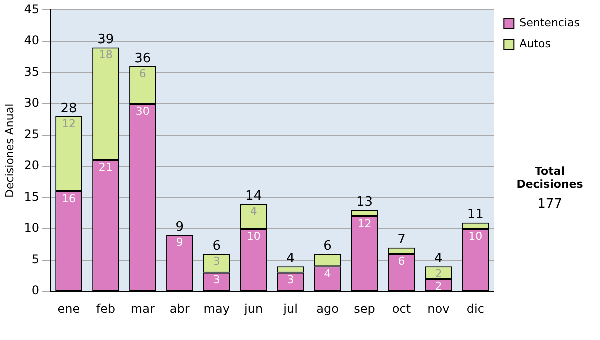 The height and width of the screenshot is (340, 600). I want to click on y-tick-label: 15, so click(32, 197).